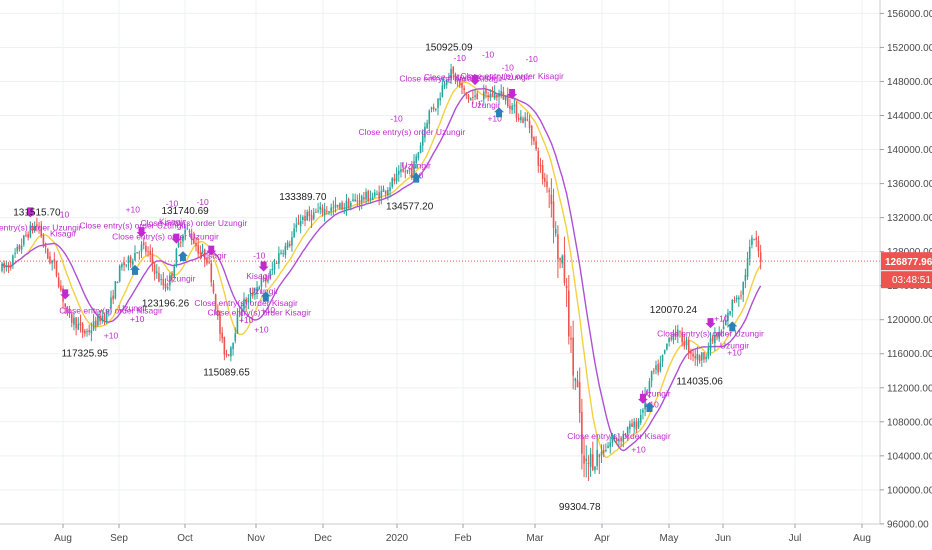 Image resolution: width=932 pixels, height=550 pixels. I want to click on time-tick-label: Sep, so click(119, 538).